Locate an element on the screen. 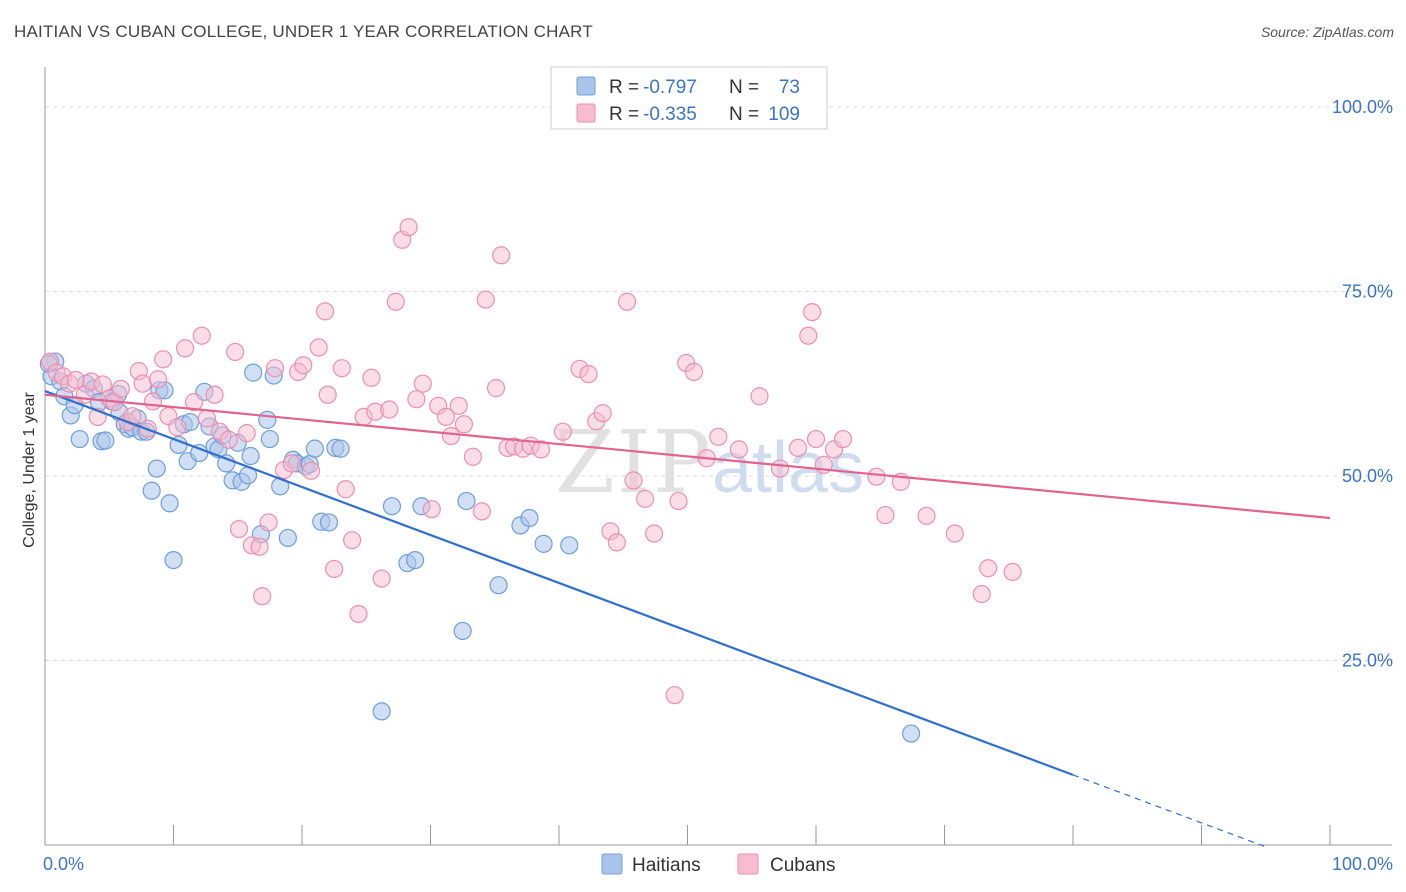  series-legend: Haitians Cubans is located at coordinates (718, 864).